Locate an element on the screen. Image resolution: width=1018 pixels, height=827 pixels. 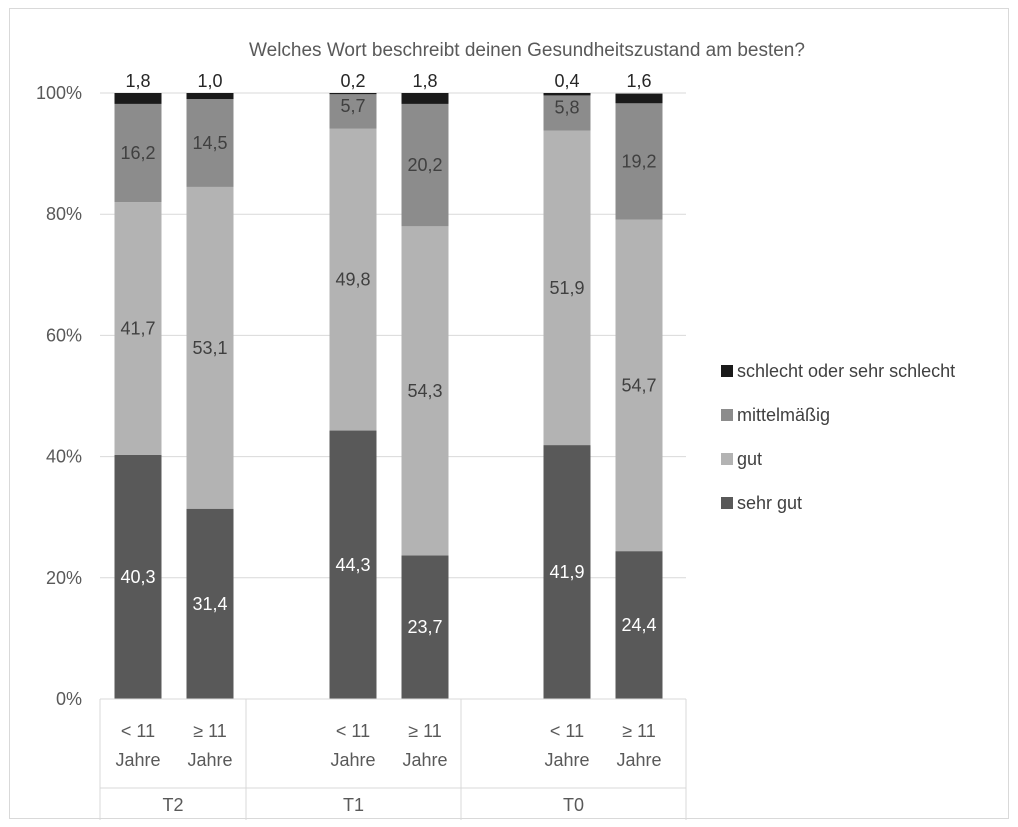
group-label: T0 is located at coordinates (573, 805).